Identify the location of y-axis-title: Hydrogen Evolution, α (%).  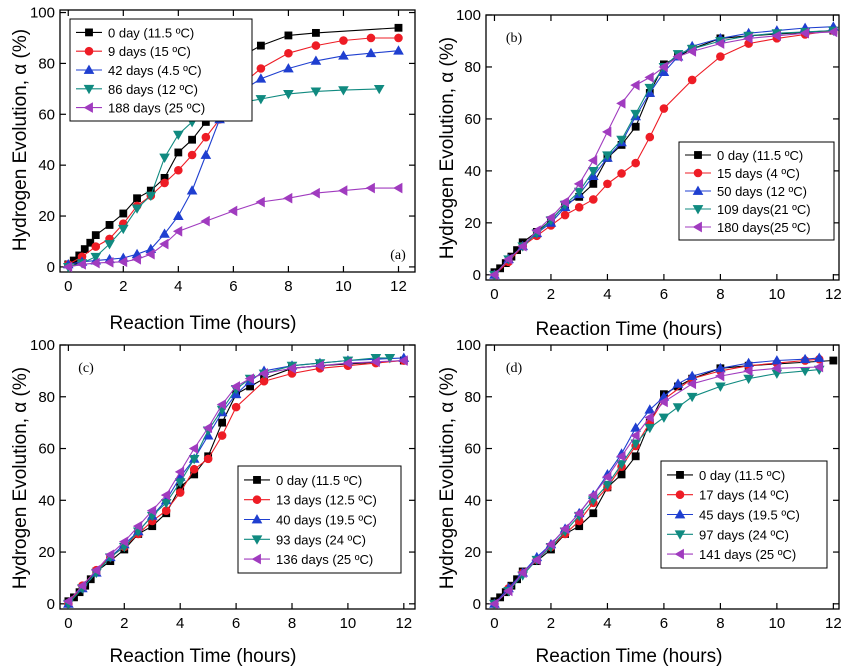
(447, 478).